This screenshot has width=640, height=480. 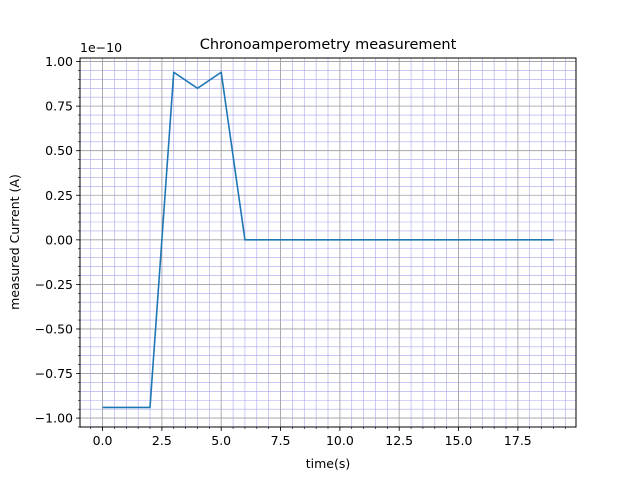 I want to click on x-tick-label: 7.5, so click(x=281, y=440).